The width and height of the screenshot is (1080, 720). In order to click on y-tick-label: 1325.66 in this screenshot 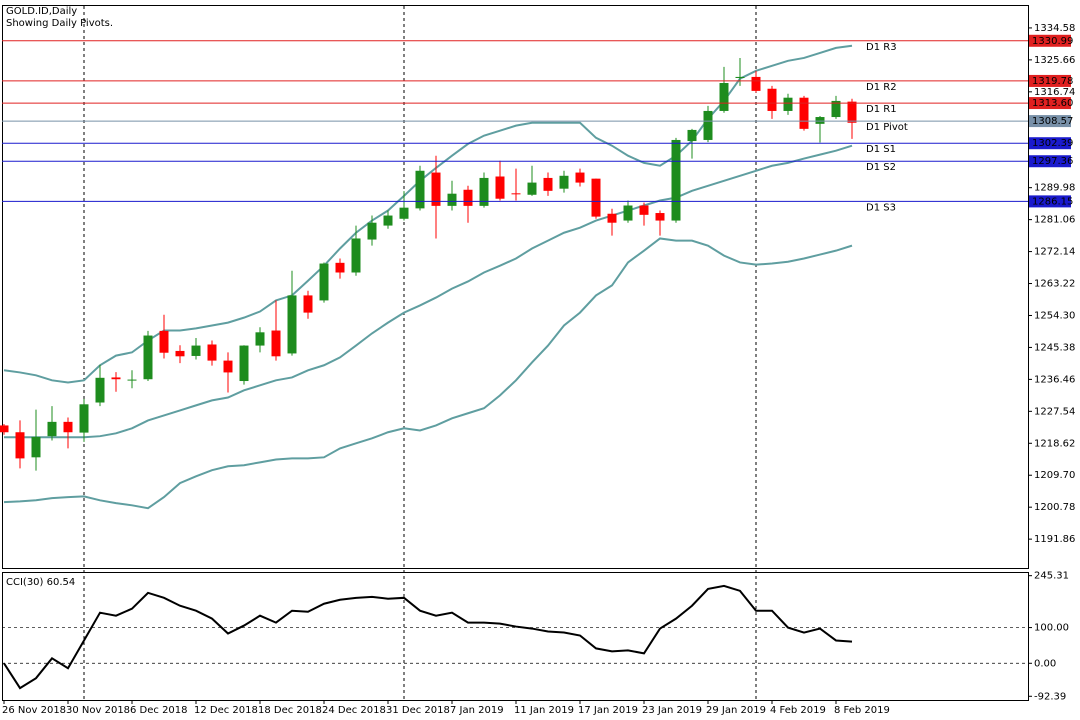, I will do `click(1054, 60)`.